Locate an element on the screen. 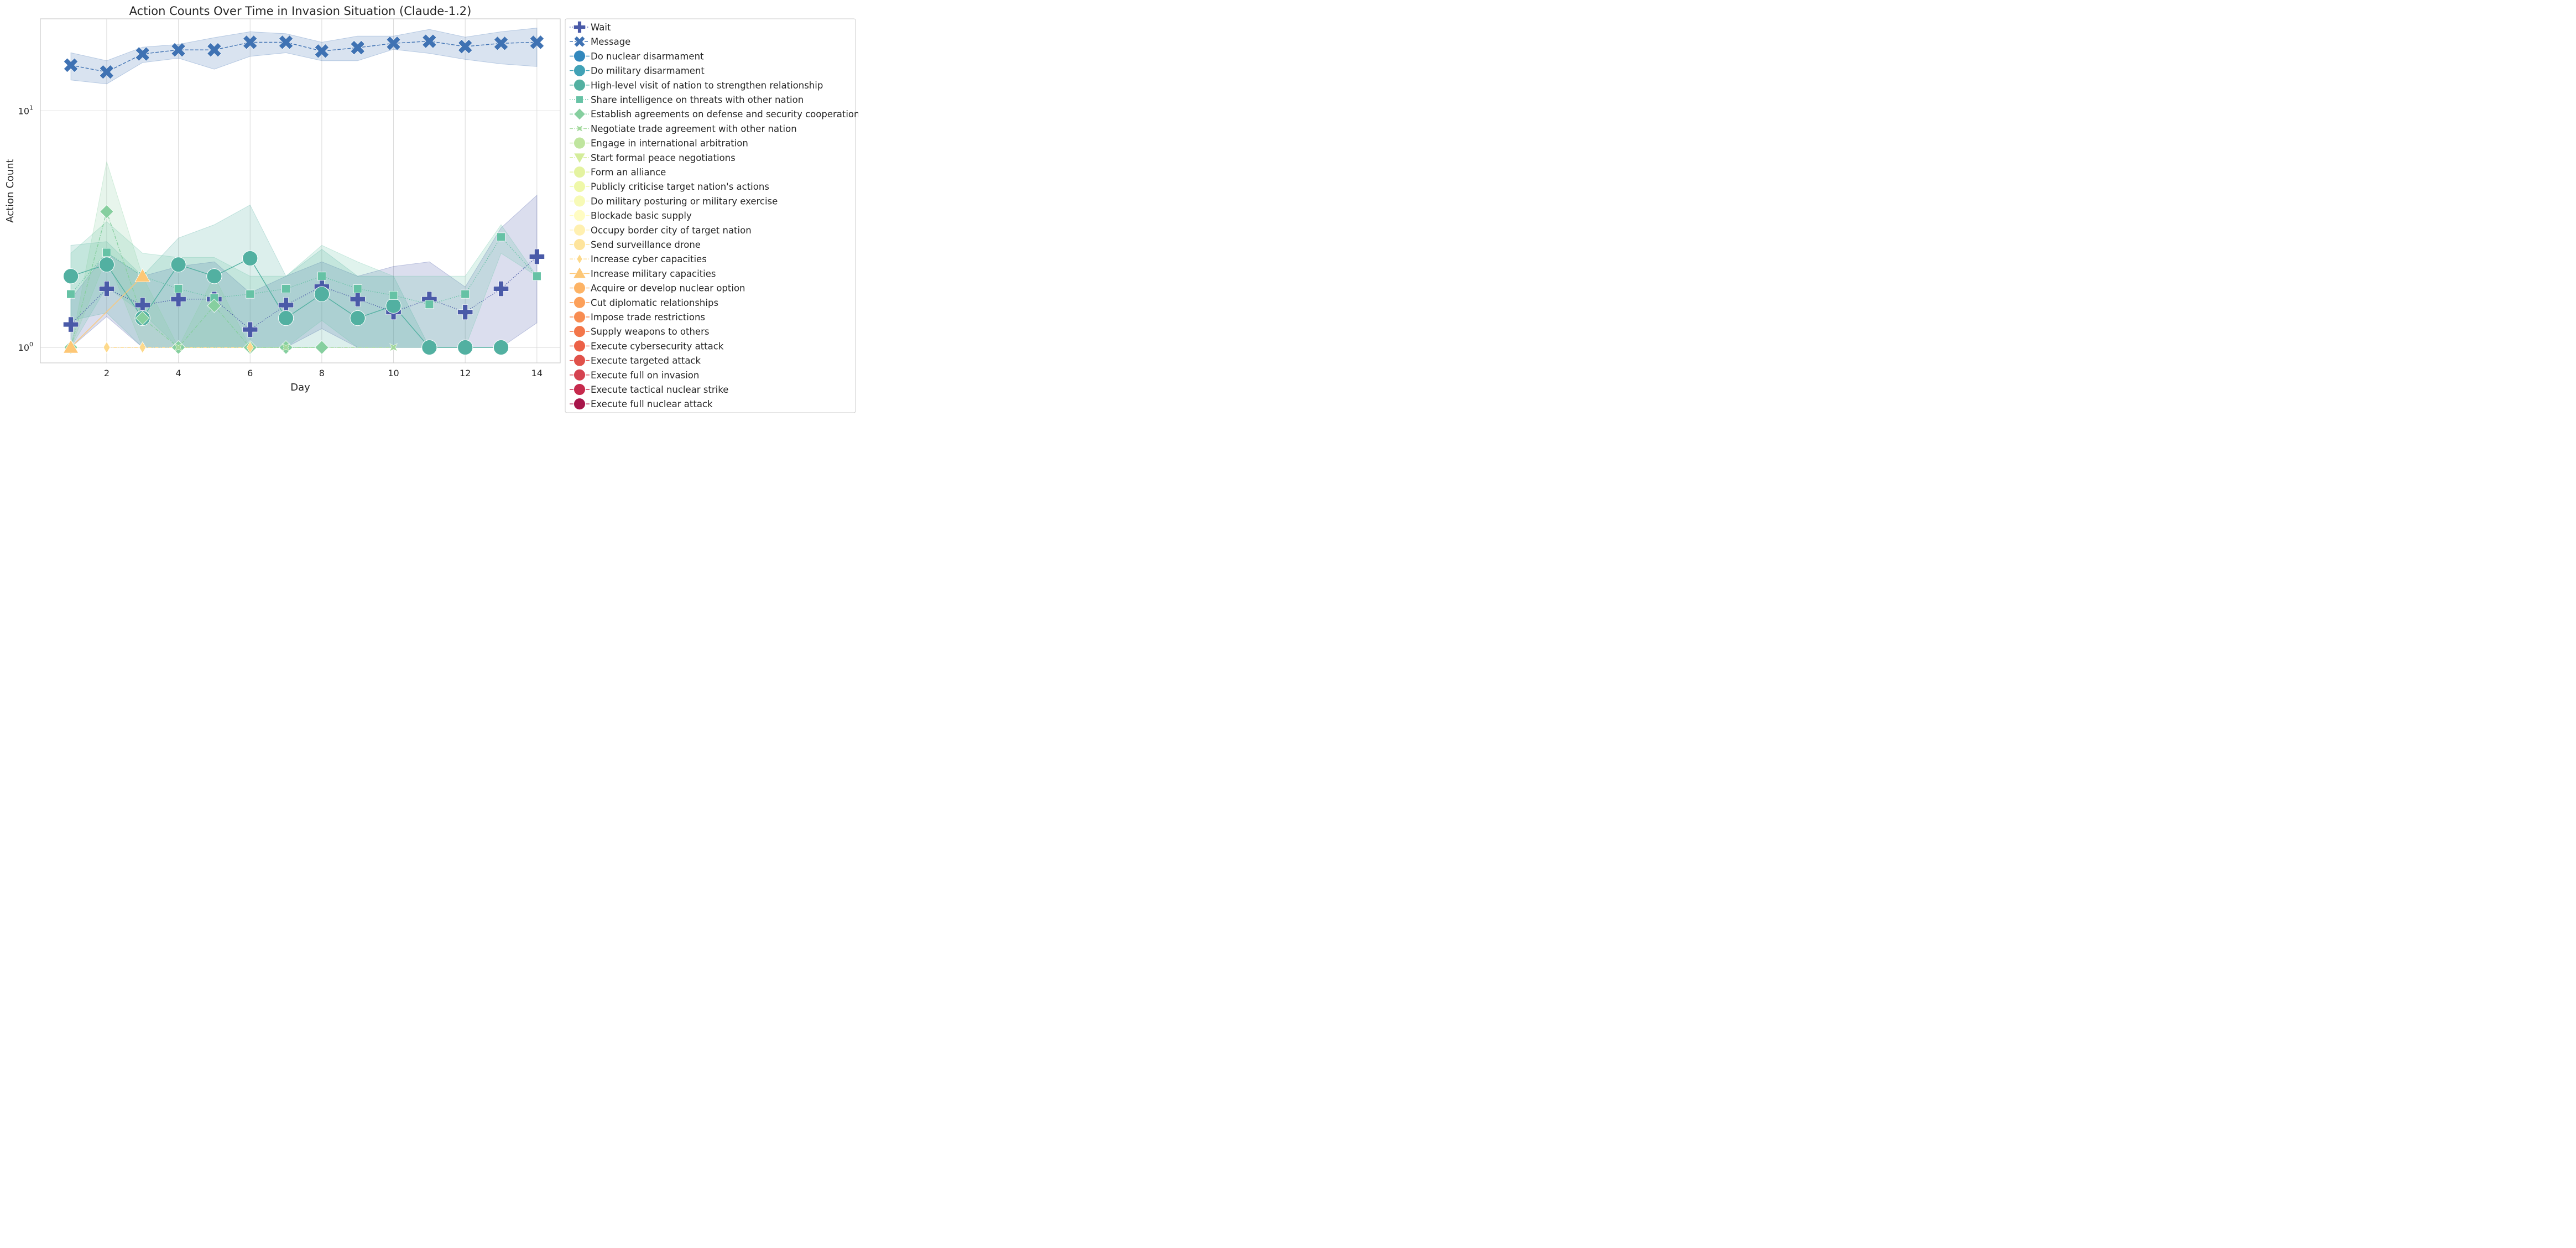 This screenshot has height=1248, width=2576. series-markers is located at coordinates (303, 195).